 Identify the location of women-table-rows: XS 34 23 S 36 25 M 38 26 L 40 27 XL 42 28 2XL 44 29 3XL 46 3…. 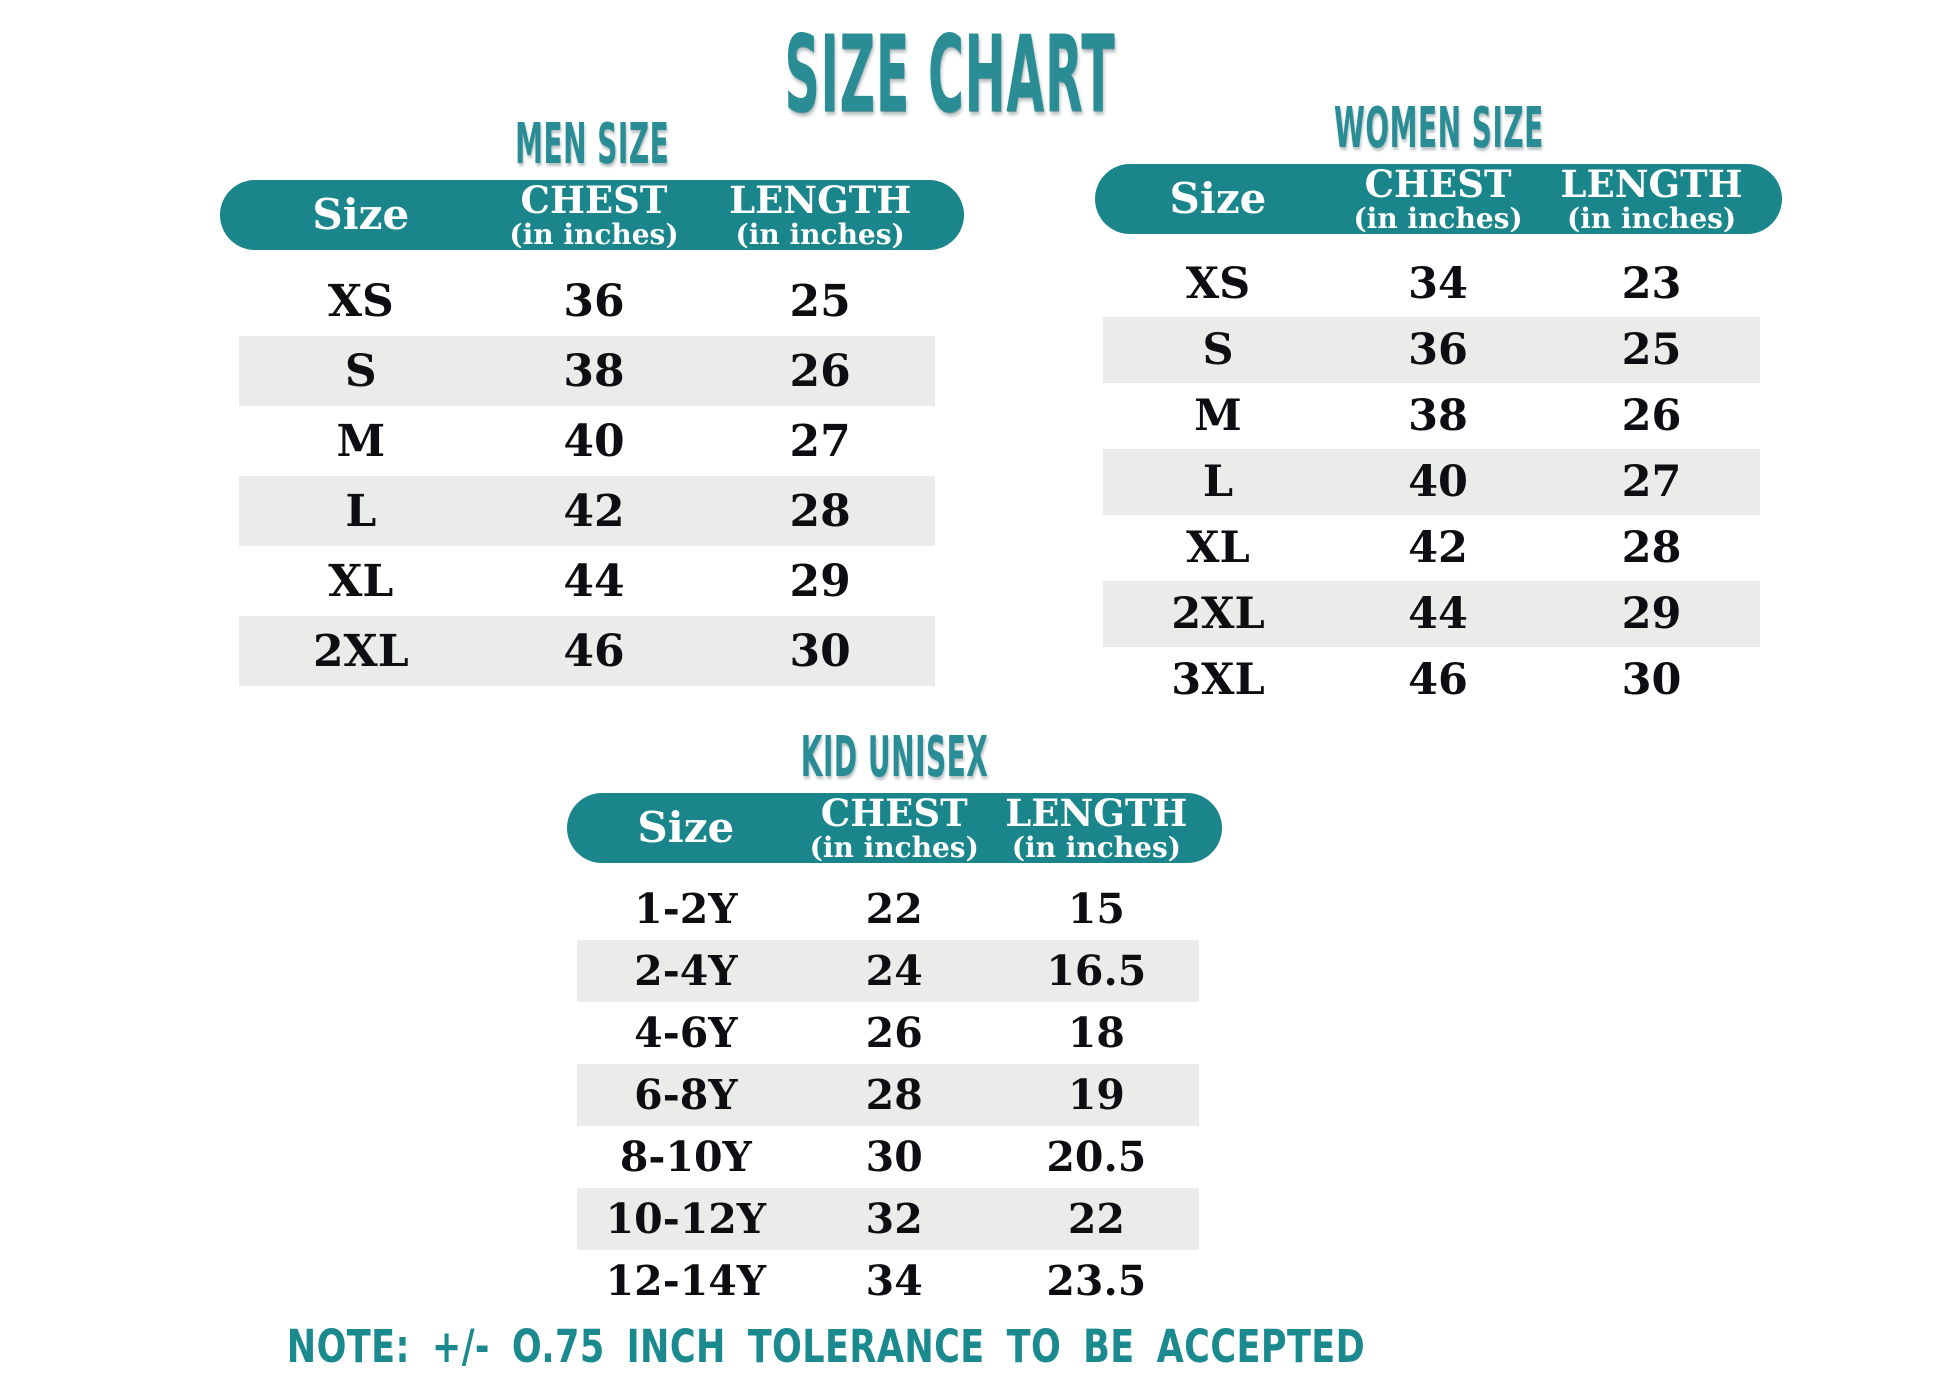
(1431, 482).